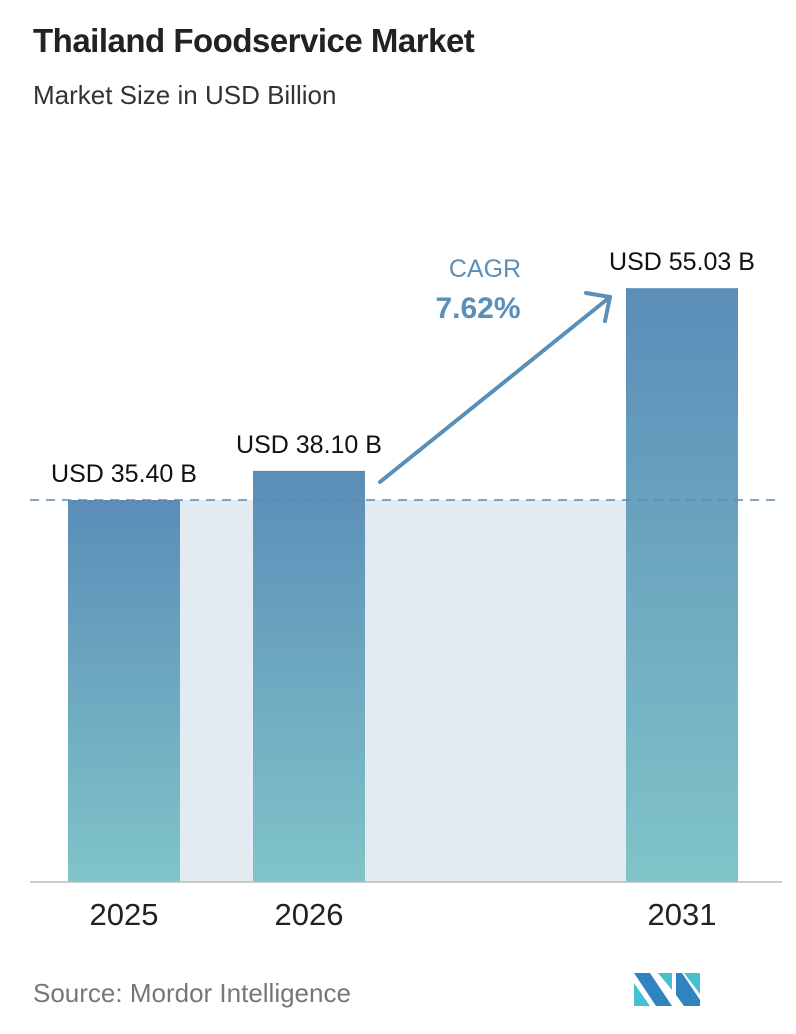 Image resolution: width=796 pixels, height=1034 pixels. What do you see at coordinates (682, 914) in the screenshot?
I see `x-tick-2031: 2031` at bounding box center [682, 914].